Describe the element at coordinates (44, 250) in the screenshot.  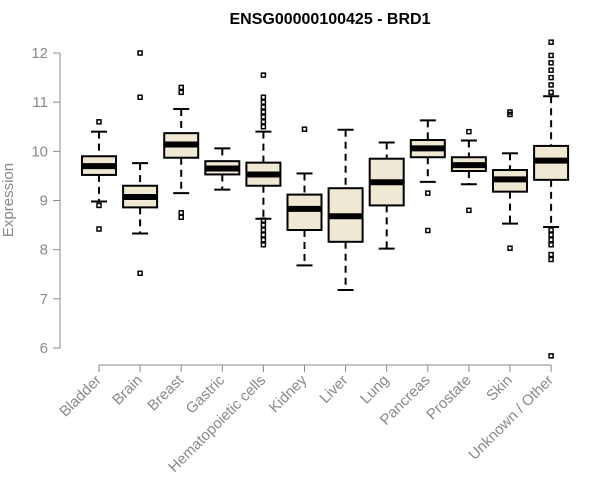
I see `y-tick-label: 8` at that location.